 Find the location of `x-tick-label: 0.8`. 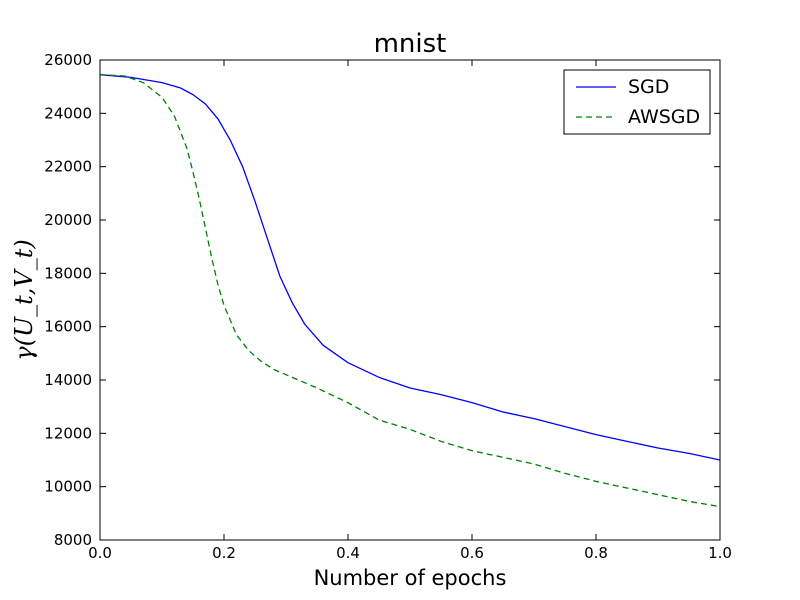

x-tick-label: 0.8 is located at coordinates (596, 553).